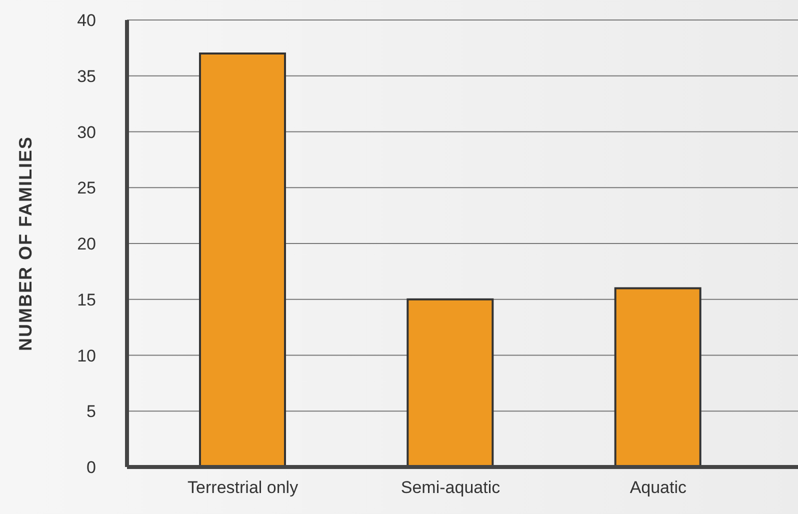  Describe the element at coordinates (659, 488) in the screenshot. I see `x-tick-label: Aquatic` at that location.